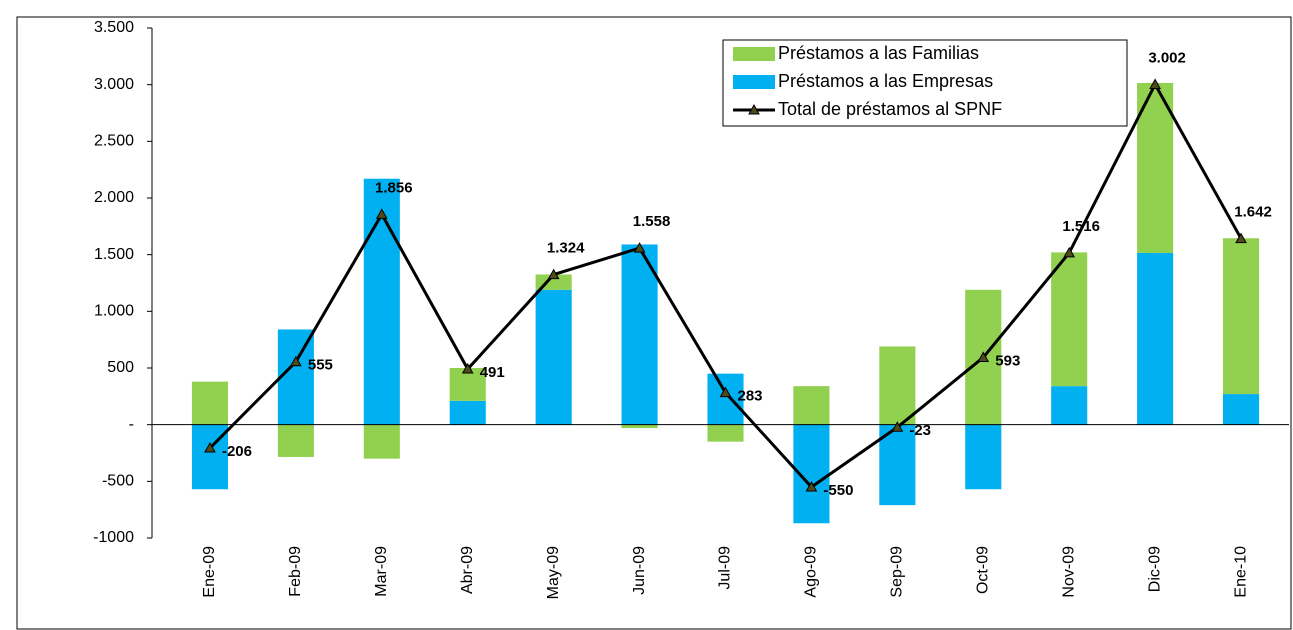 The image size is (1293, 630). I want to click on data-label: -206, so click(237, 451).